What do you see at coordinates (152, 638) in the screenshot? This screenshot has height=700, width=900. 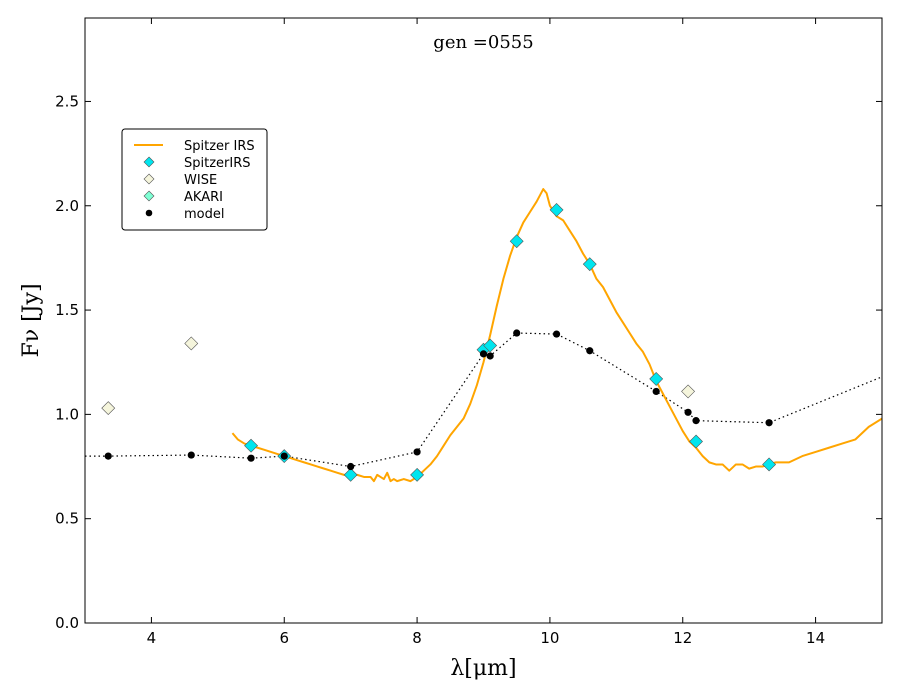 I see `x-tick-label: 4` at bounding box center [152, 638].